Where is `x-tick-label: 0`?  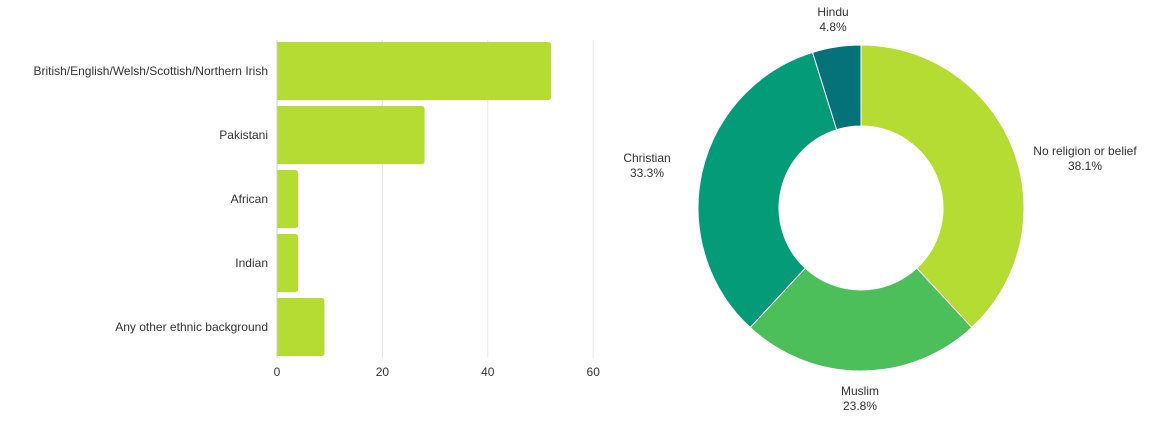 x-tick-label: 0 is located at coordinates (277, 372).